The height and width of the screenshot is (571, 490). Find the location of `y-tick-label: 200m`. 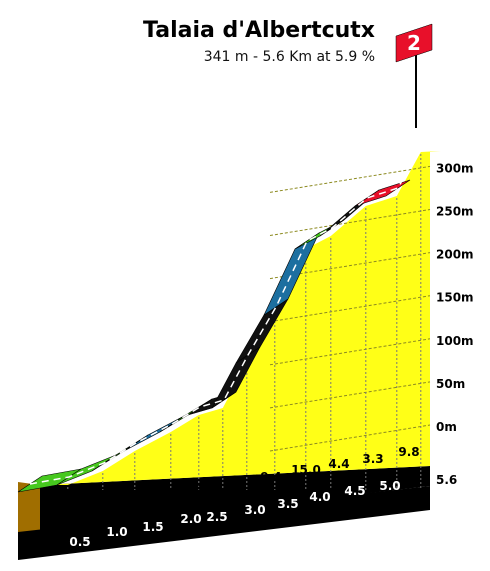

y-tick-label: 200m is located at coordinates (455, 255).